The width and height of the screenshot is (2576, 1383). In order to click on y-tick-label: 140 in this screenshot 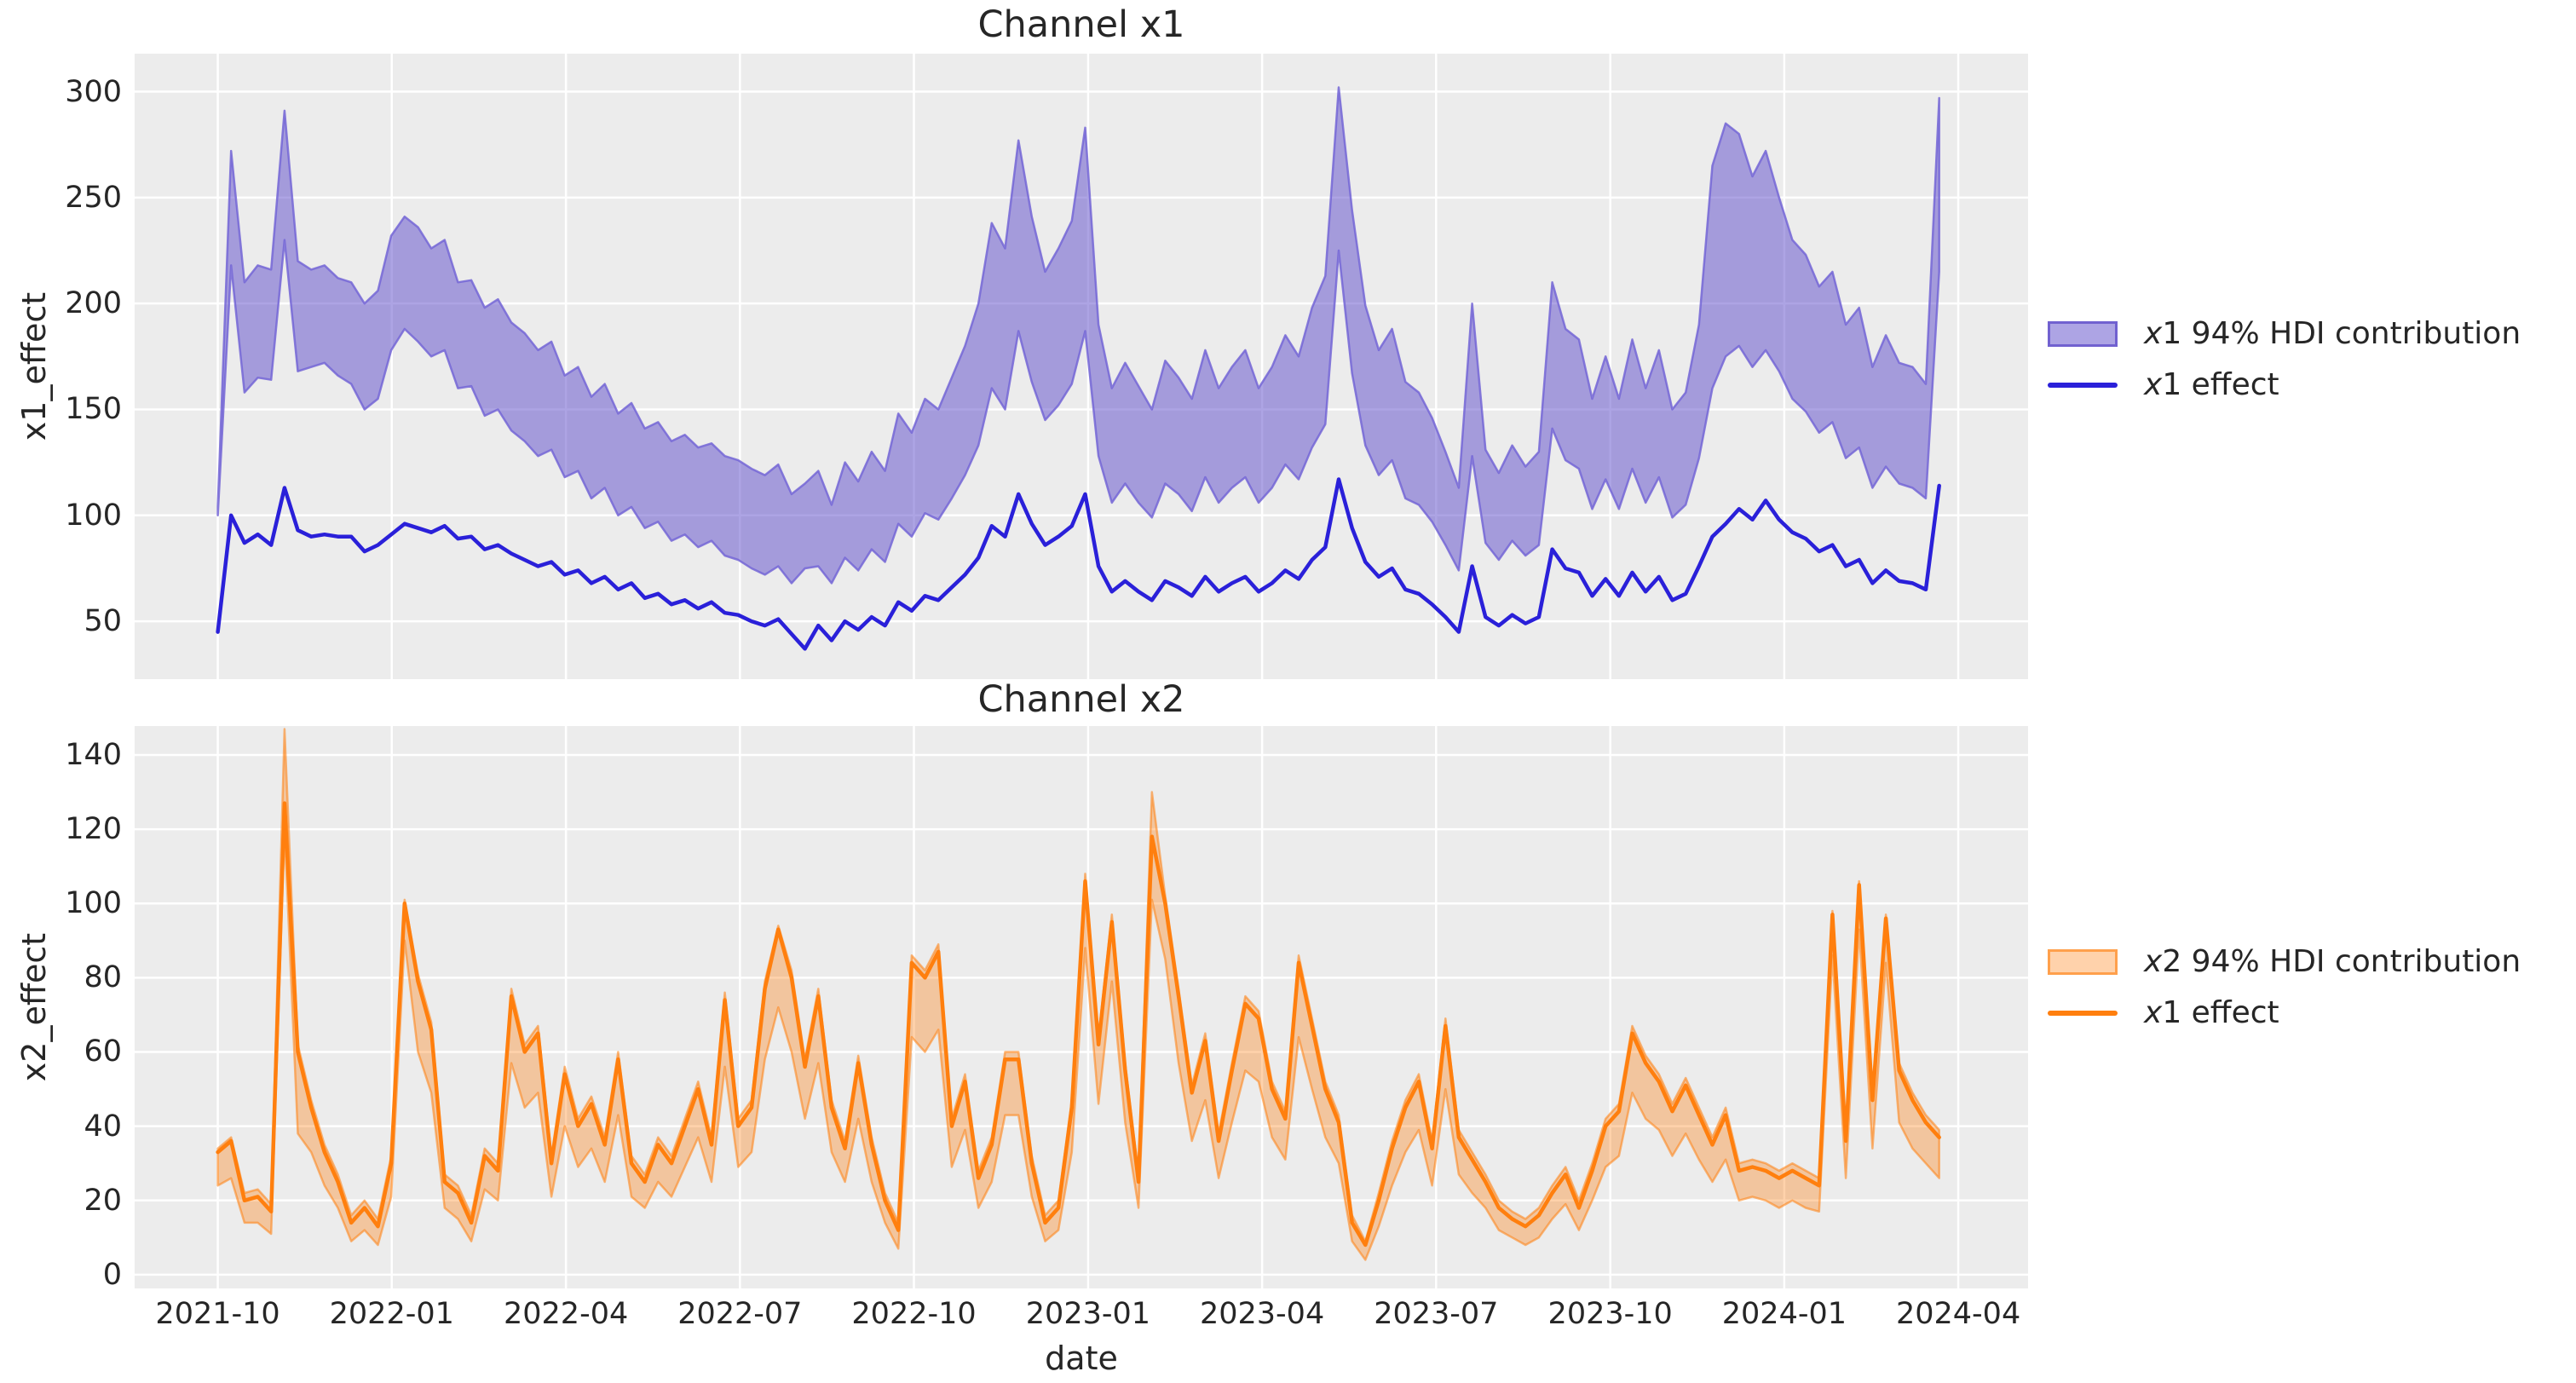, I will do `click(93, 754)`.